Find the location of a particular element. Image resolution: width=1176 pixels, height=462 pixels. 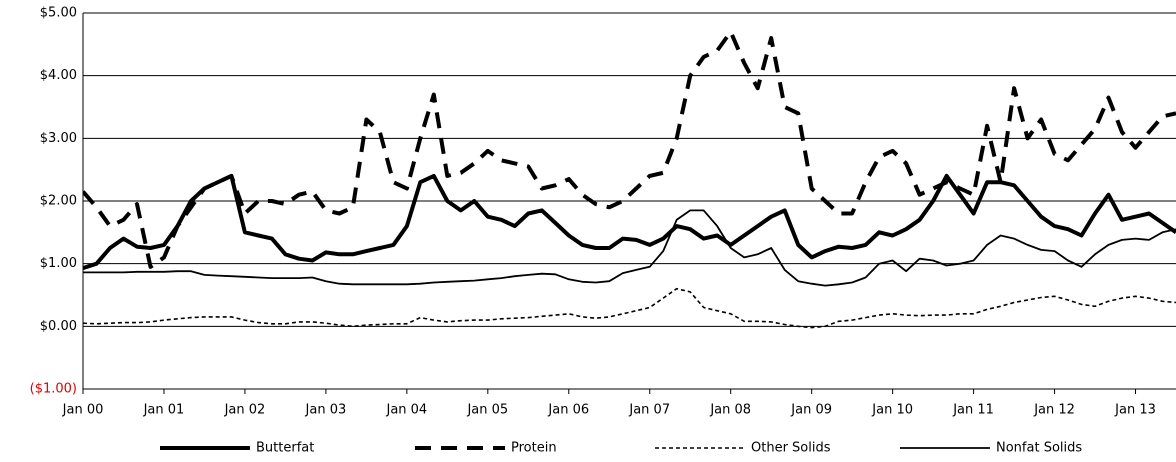

x-tick-label: Jan 11 is located at coordinates (973, 410).